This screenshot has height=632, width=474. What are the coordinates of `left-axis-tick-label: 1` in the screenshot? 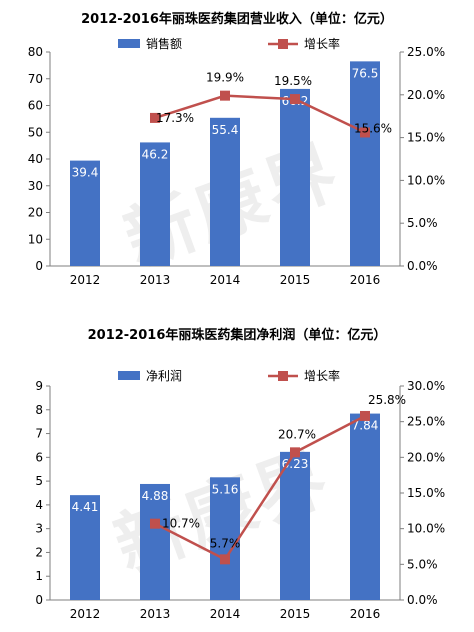 It's located at (39, 576).